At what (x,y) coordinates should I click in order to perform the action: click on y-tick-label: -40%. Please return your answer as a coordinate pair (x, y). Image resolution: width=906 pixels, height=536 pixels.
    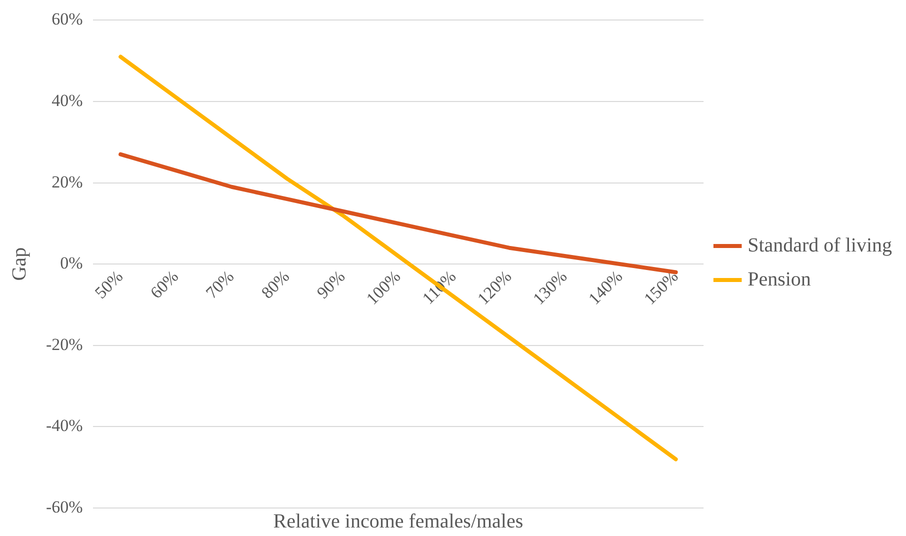
    Looking at the image, I should click on (64, 426).